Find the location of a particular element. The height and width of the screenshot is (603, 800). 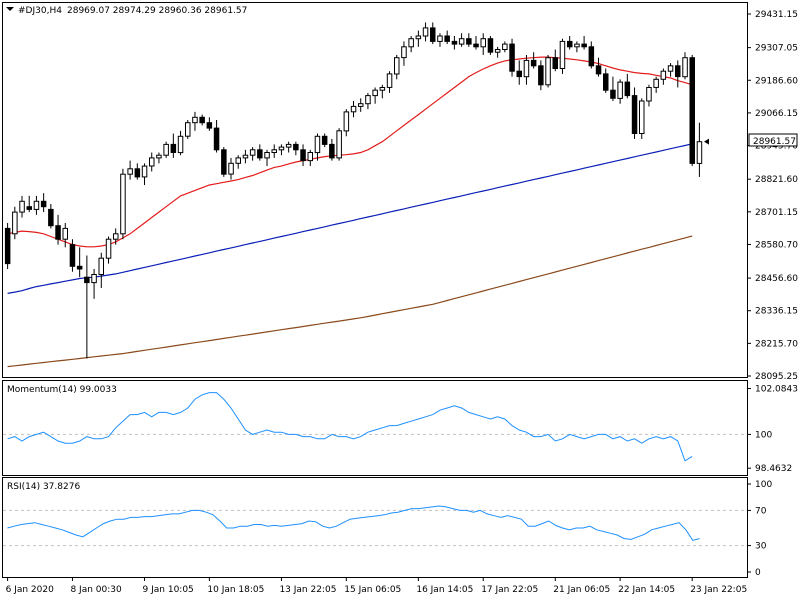

y-tick-label: 28456.60 is located at coordinates (776, 279).